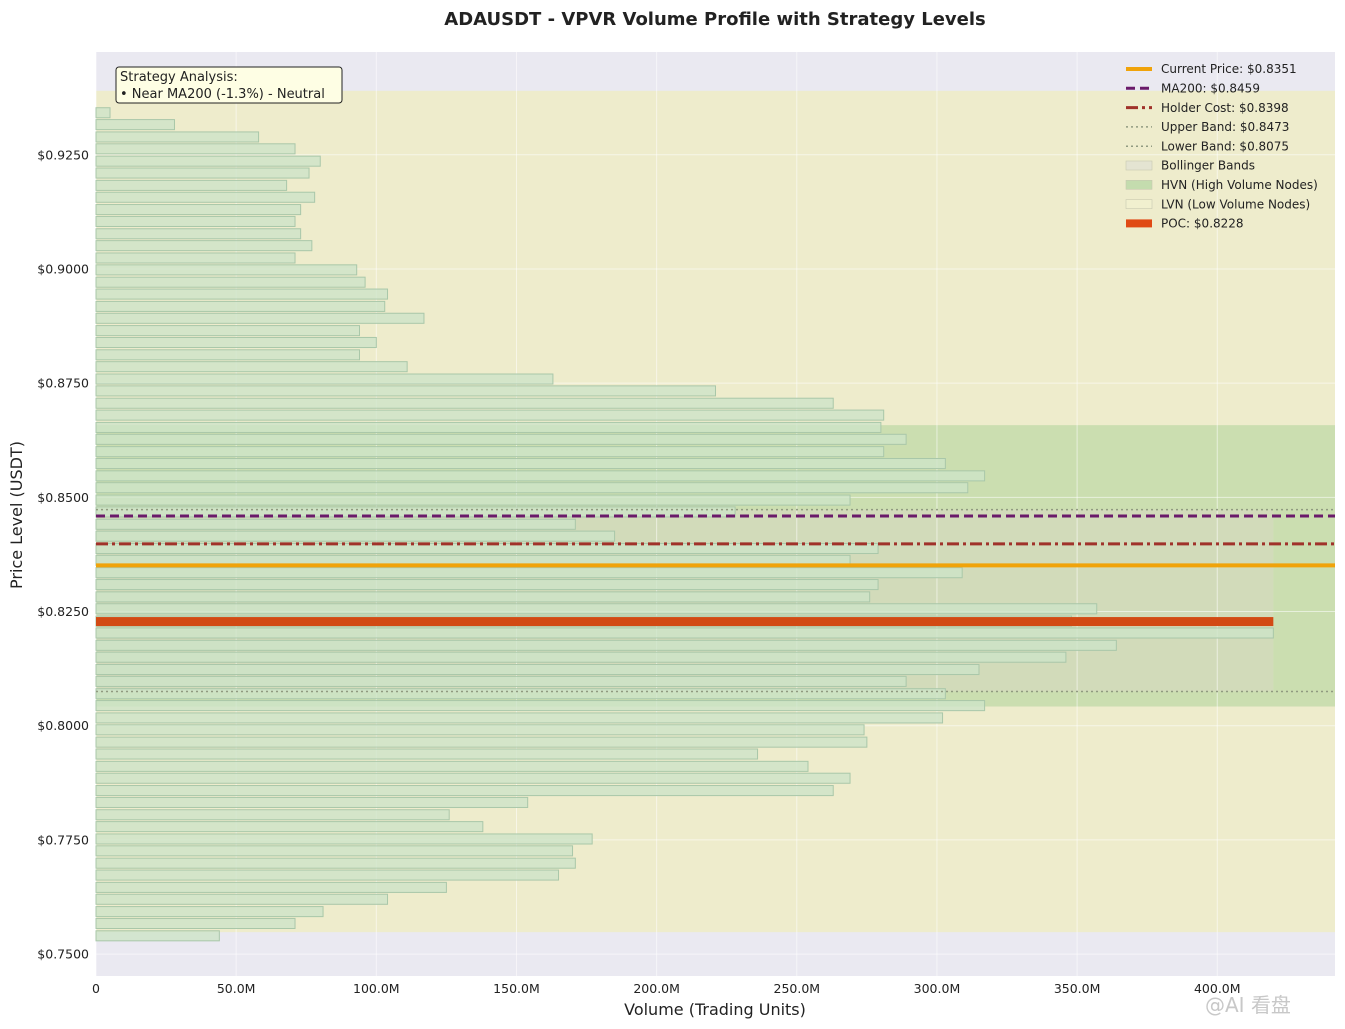 Image resolution: width=1345 pixels, height=1029 pixels. I want to click on legend-label: Upper Band: $0.8473, so click(1225, 127).